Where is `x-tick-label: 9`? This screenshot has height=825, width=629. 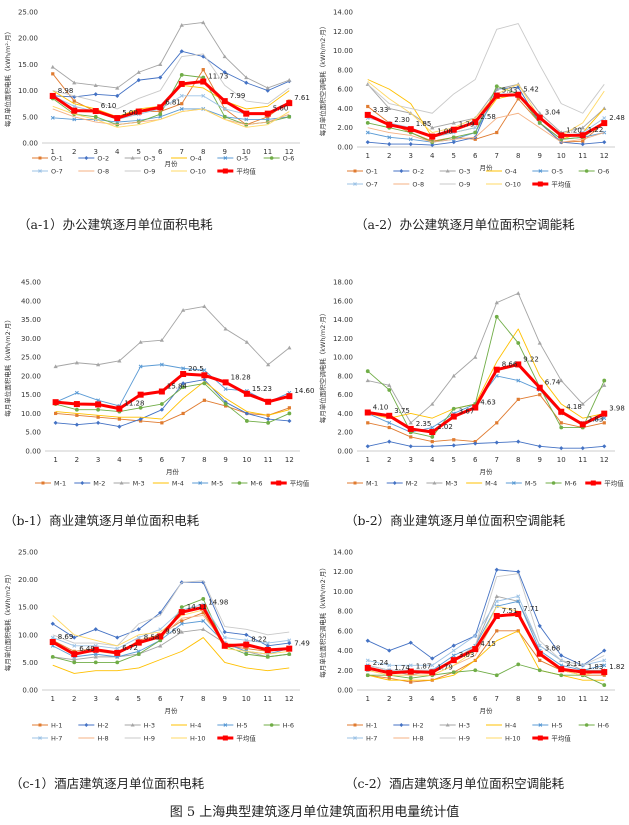 x-tick-label: 9 is located at coordinates (540, 460).